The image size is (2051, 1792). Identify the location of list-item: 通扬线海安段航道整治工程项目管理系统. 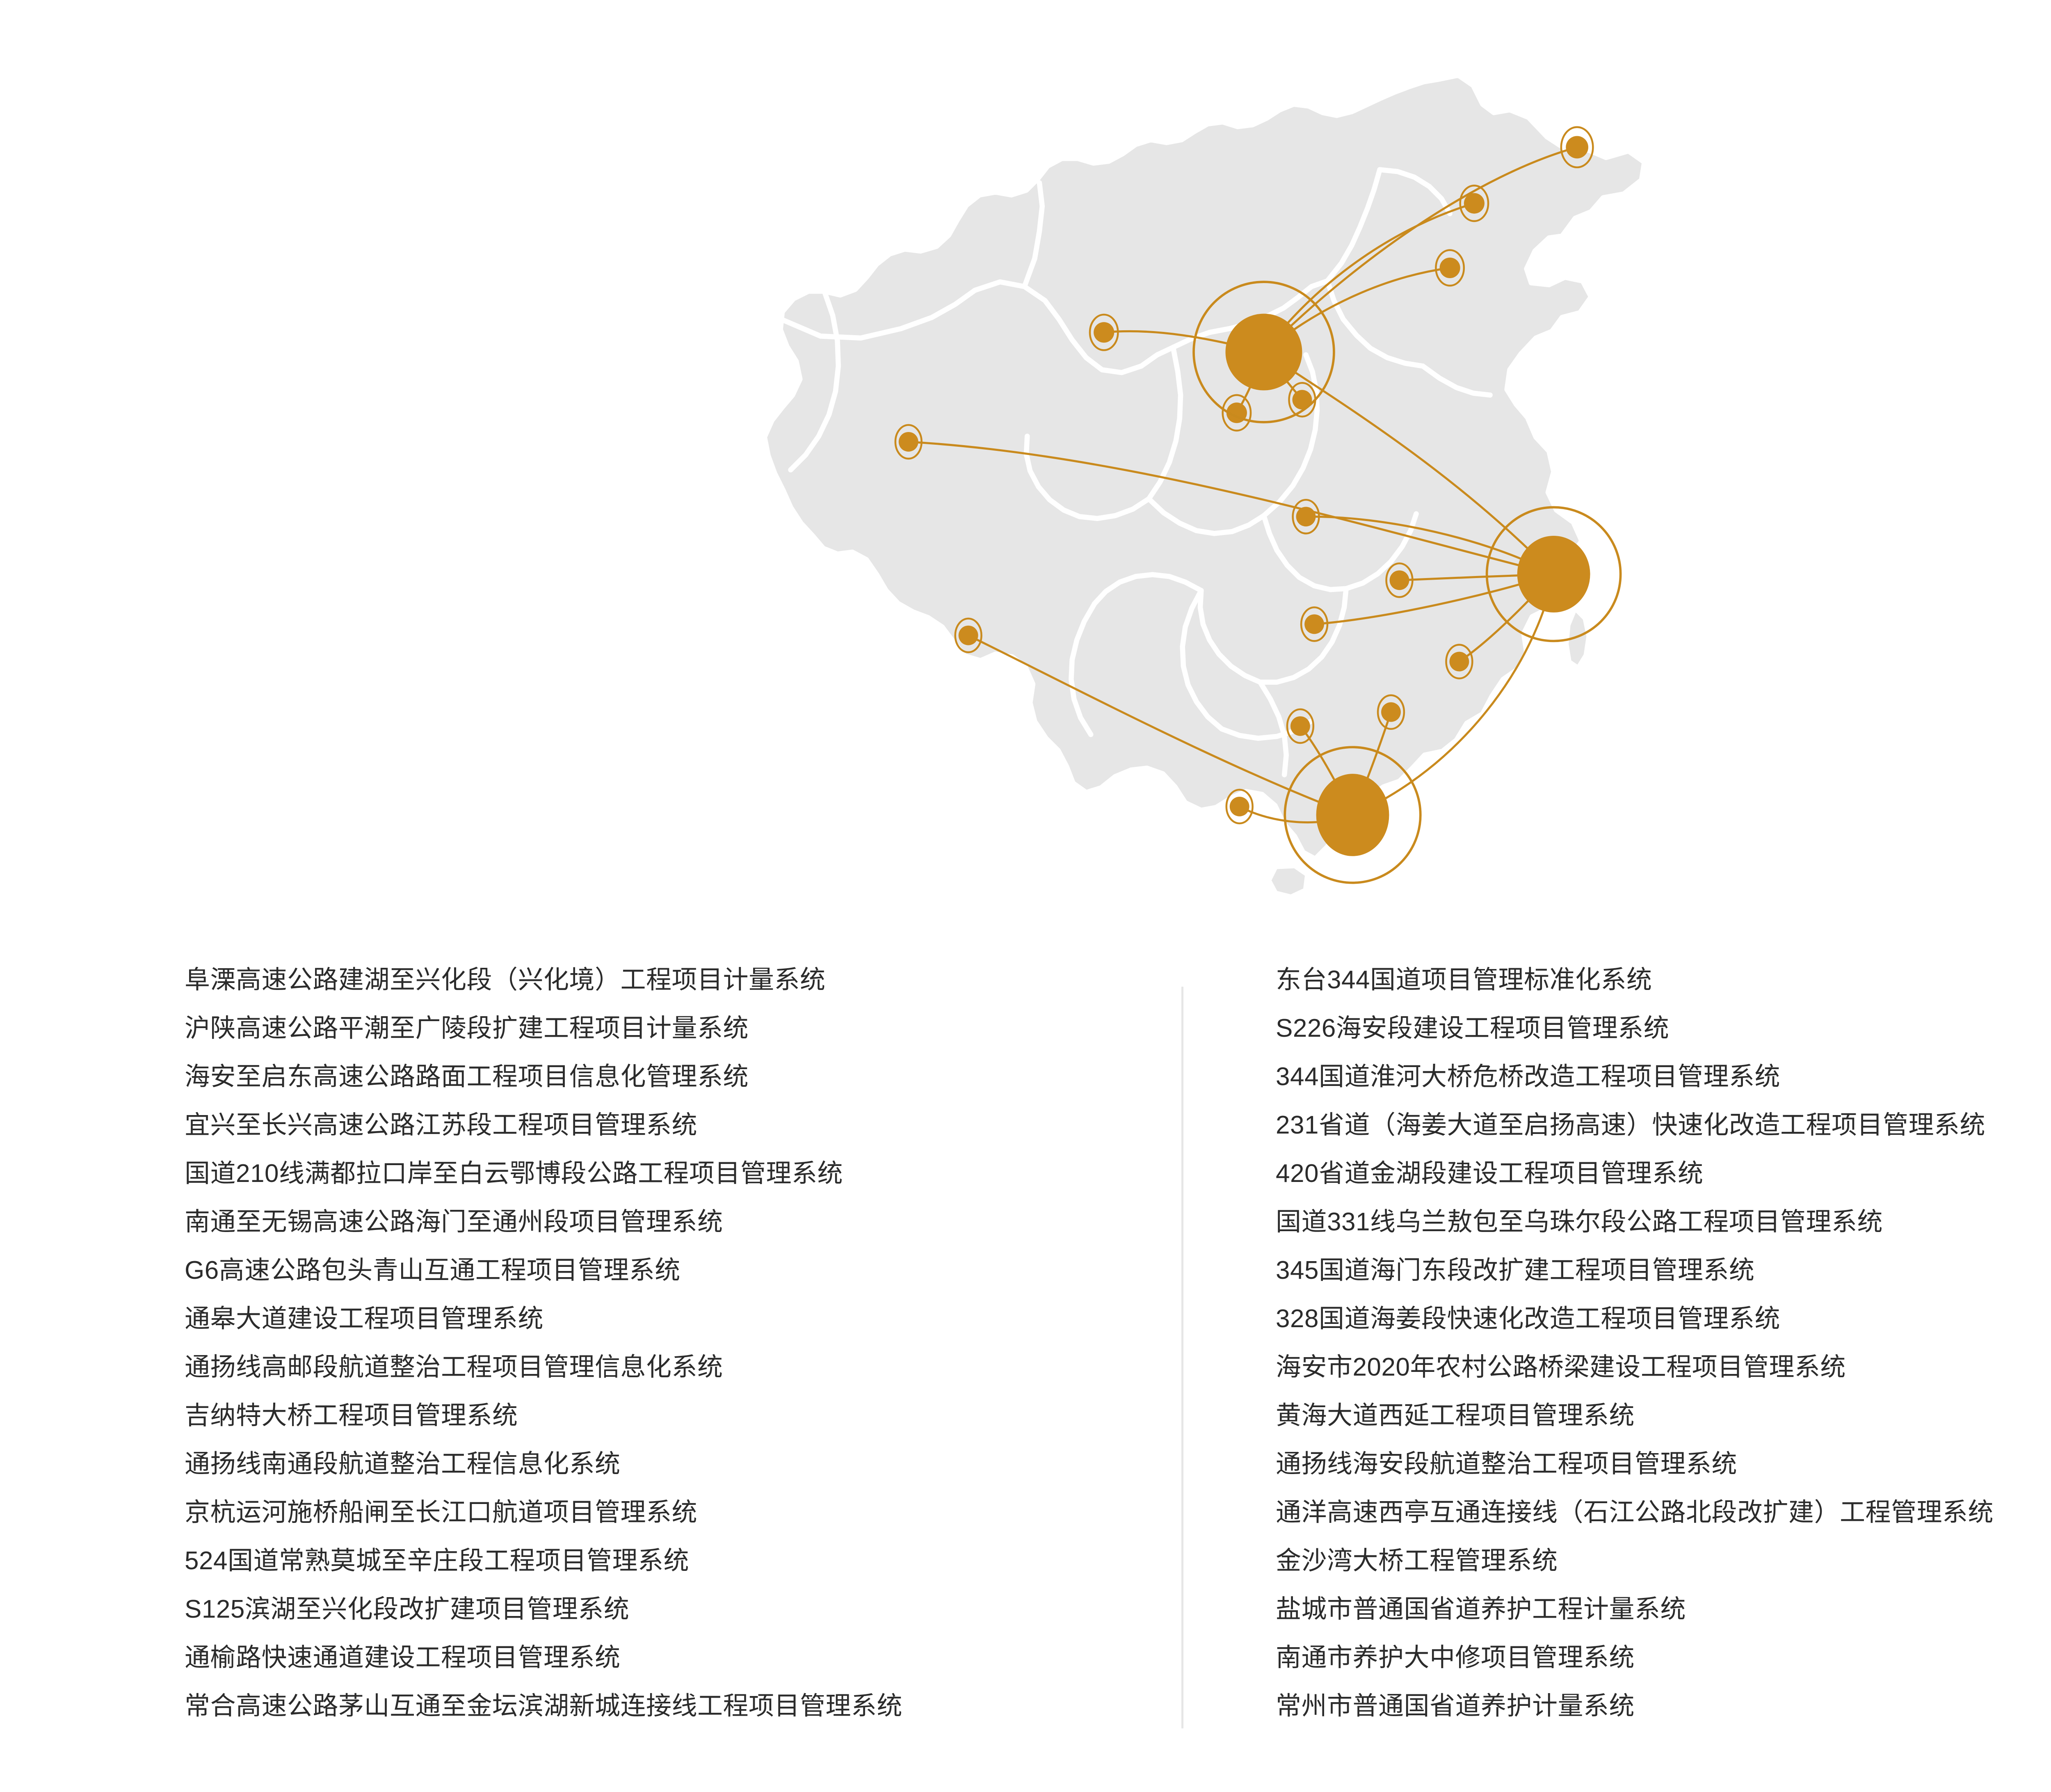
(1507, 1464).